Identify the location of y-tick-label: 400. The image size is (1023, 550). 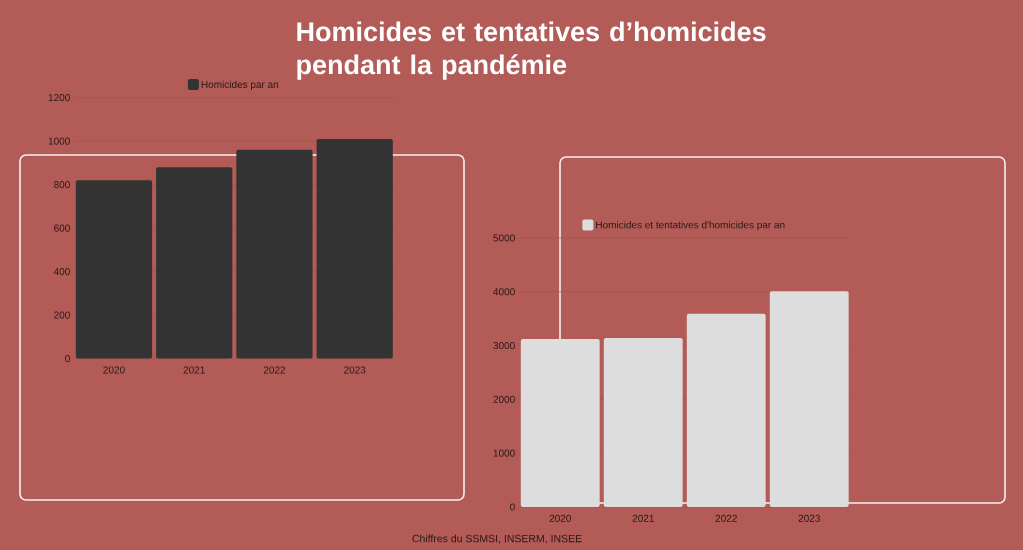
(61, 272).